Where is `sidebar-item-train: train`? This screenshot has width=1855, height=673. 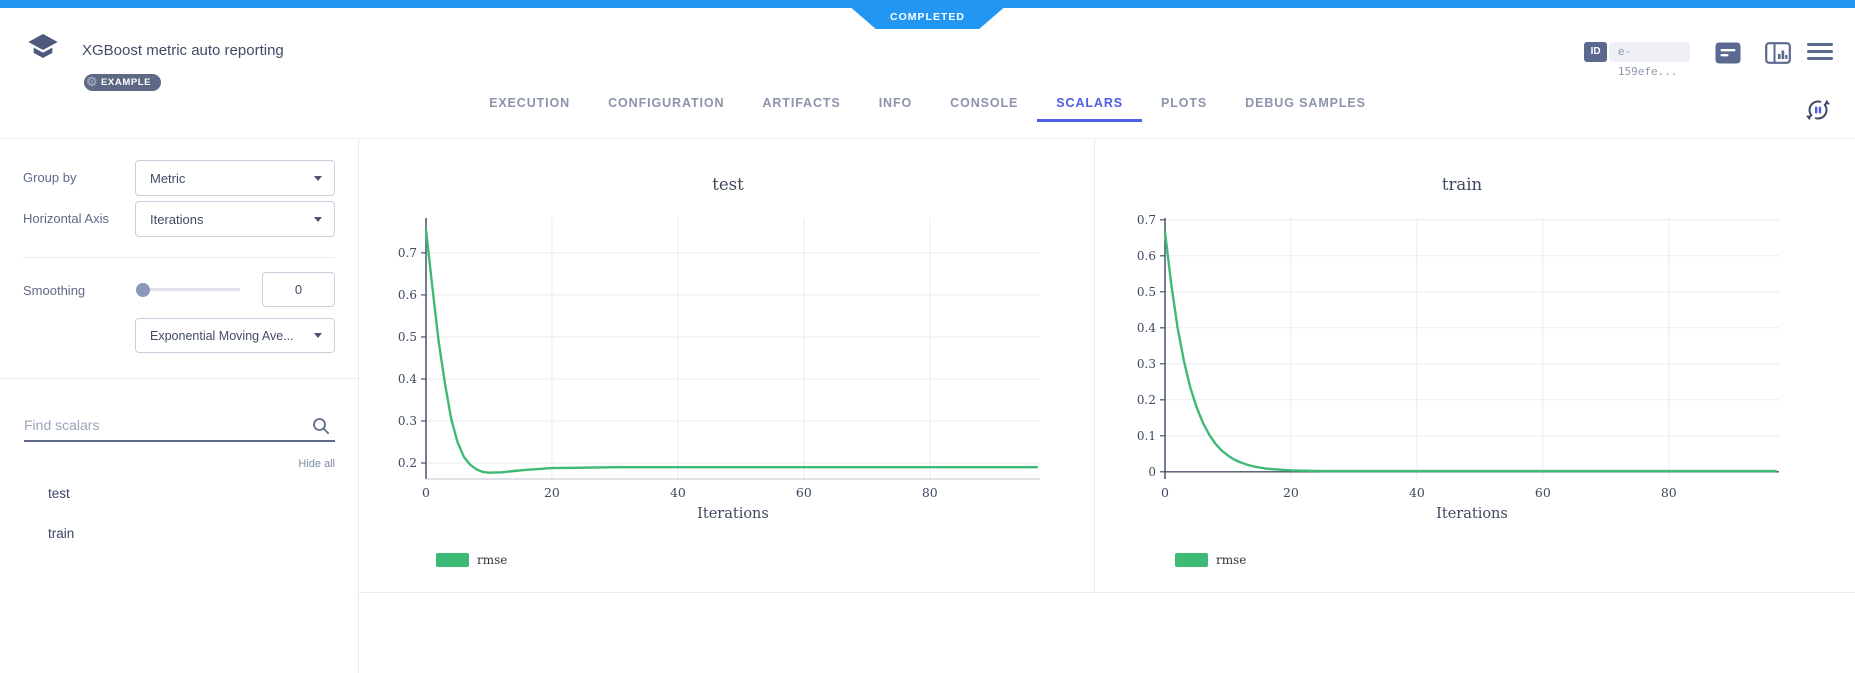 sidebar-item-train: train is located at coordinates (61, 533).